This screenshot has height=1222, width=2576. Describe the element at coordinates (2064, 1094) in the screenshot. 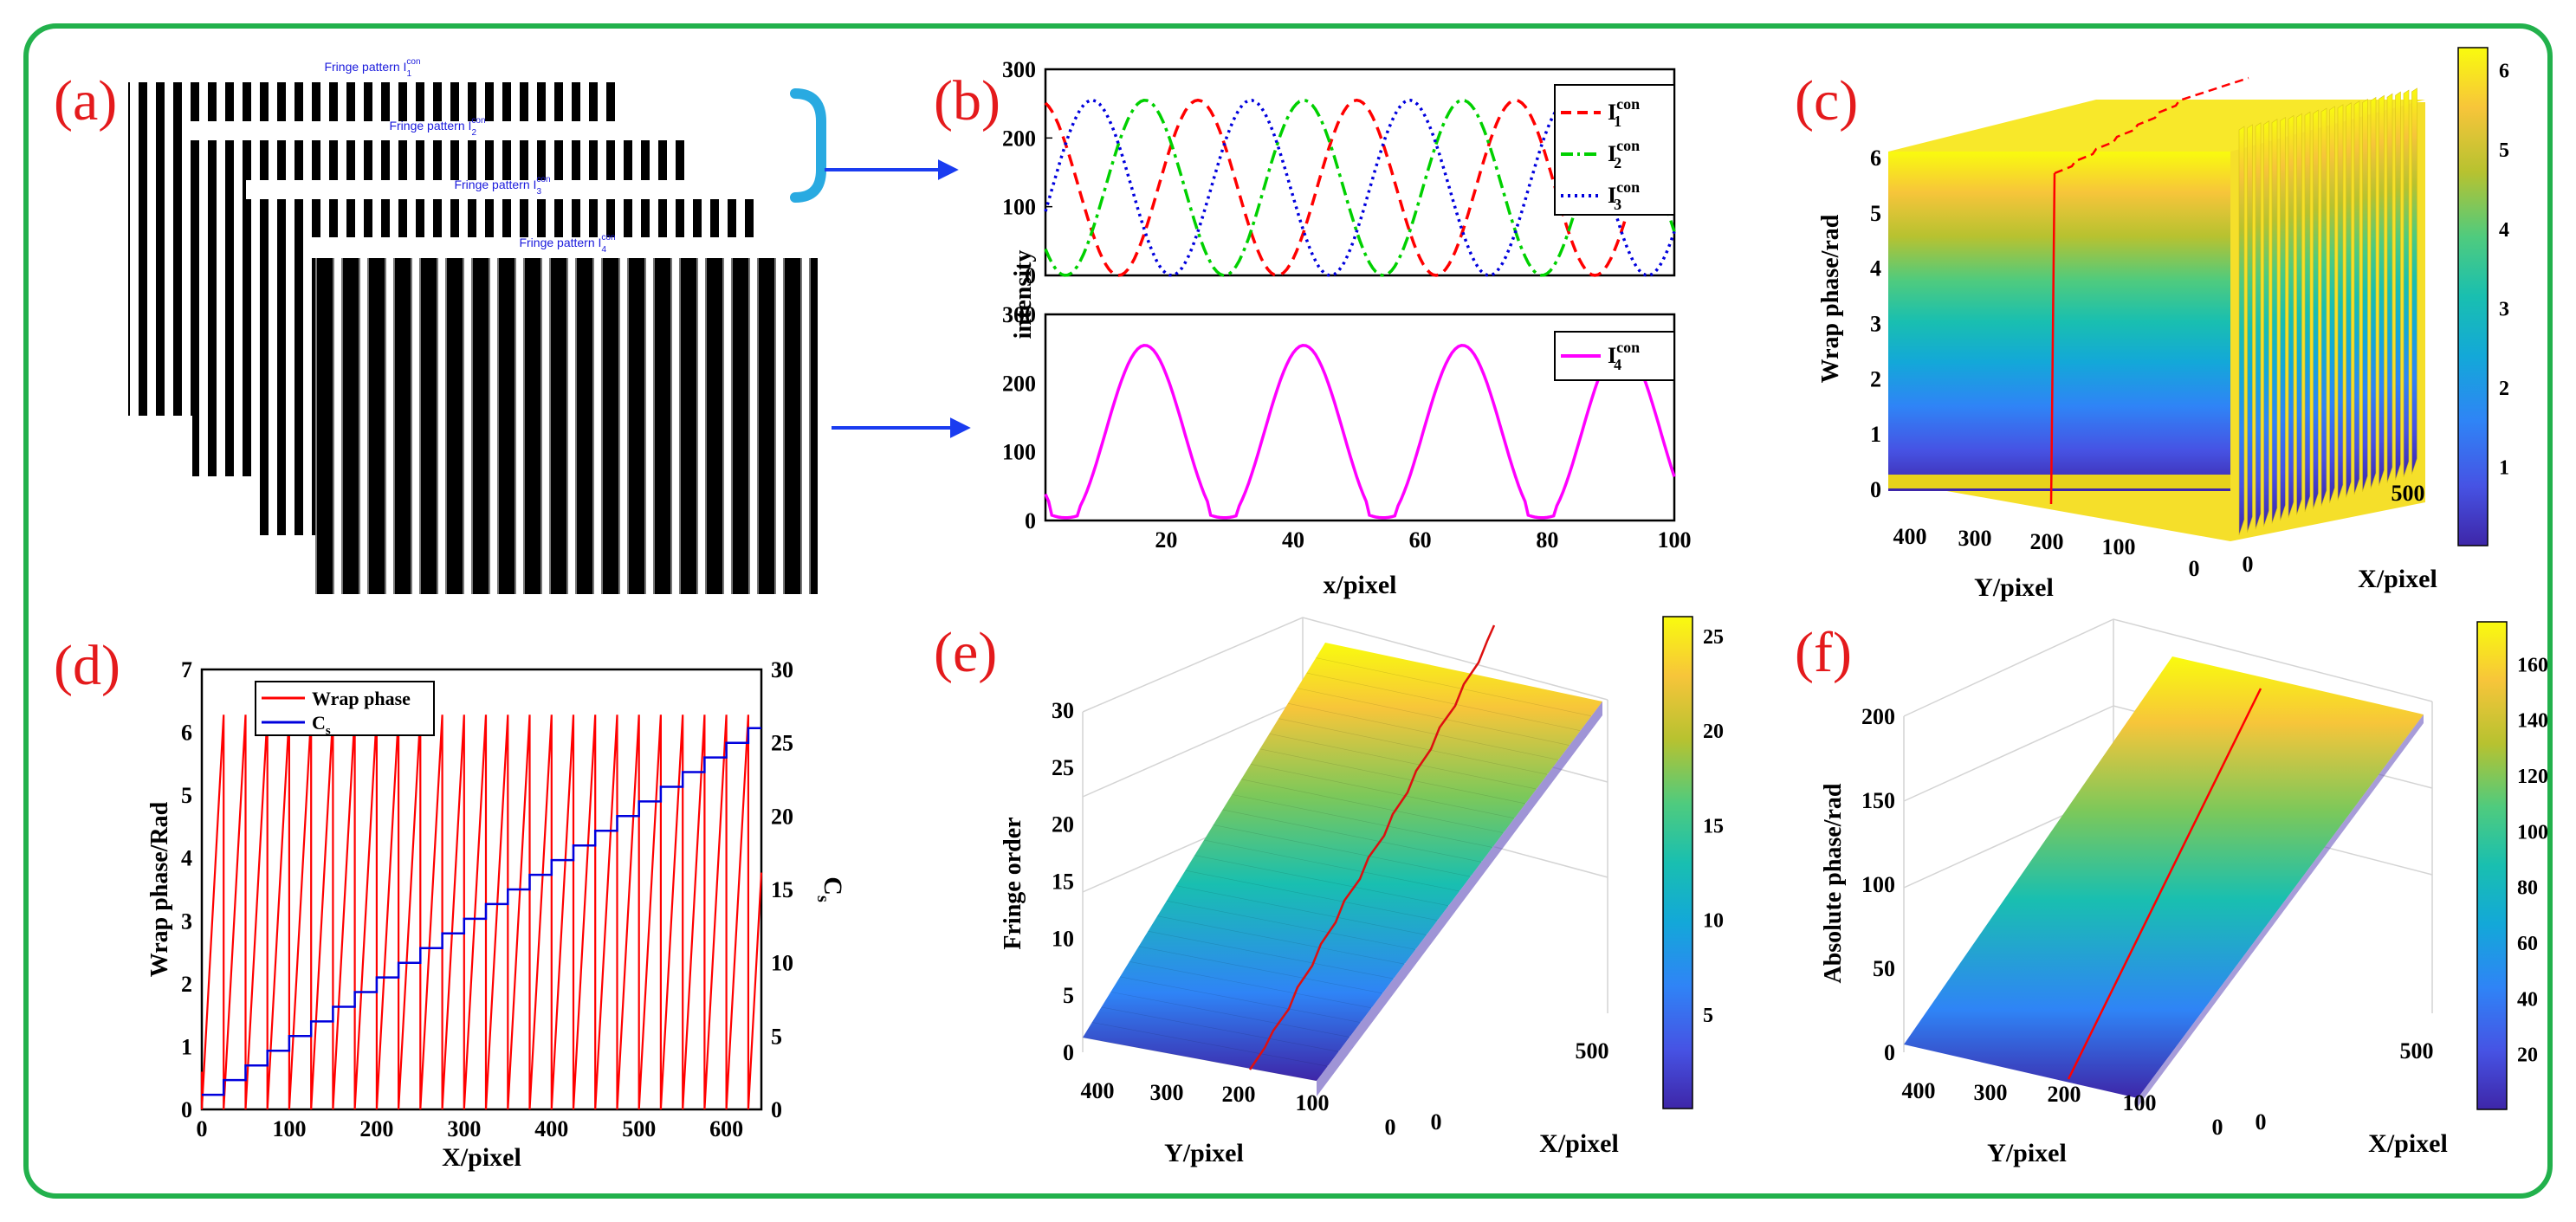

I see `f-ytick: 200` at that location.